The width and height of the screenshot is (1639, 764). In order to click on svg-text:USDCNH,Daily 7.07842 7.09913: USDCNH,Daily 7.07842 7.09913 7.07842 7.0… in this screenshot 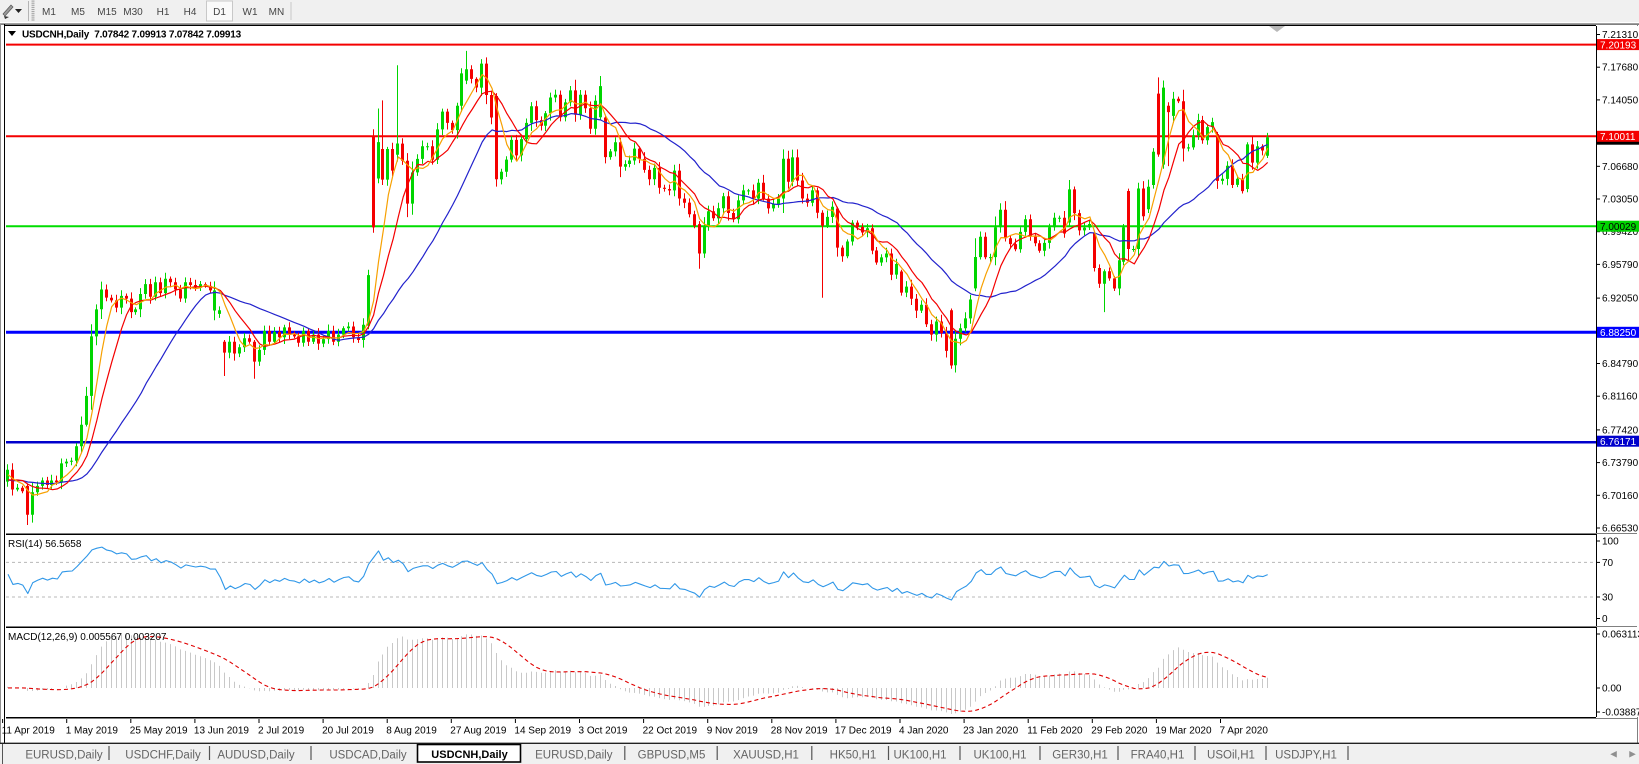, I will do `click(132, 35)`.